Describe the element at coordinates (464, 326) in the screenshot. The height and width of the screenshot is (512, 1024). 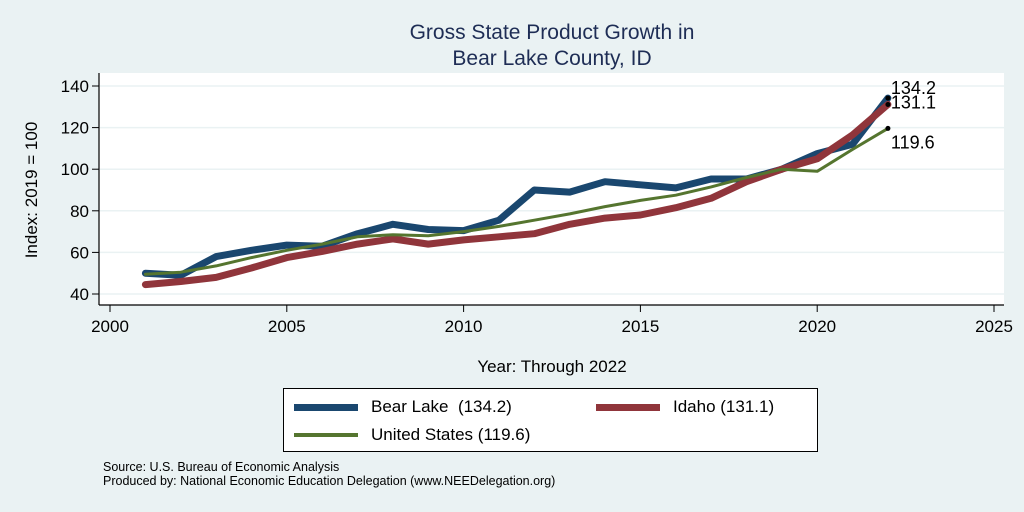
I see `x-tick-label-2010: 2010` at that location.